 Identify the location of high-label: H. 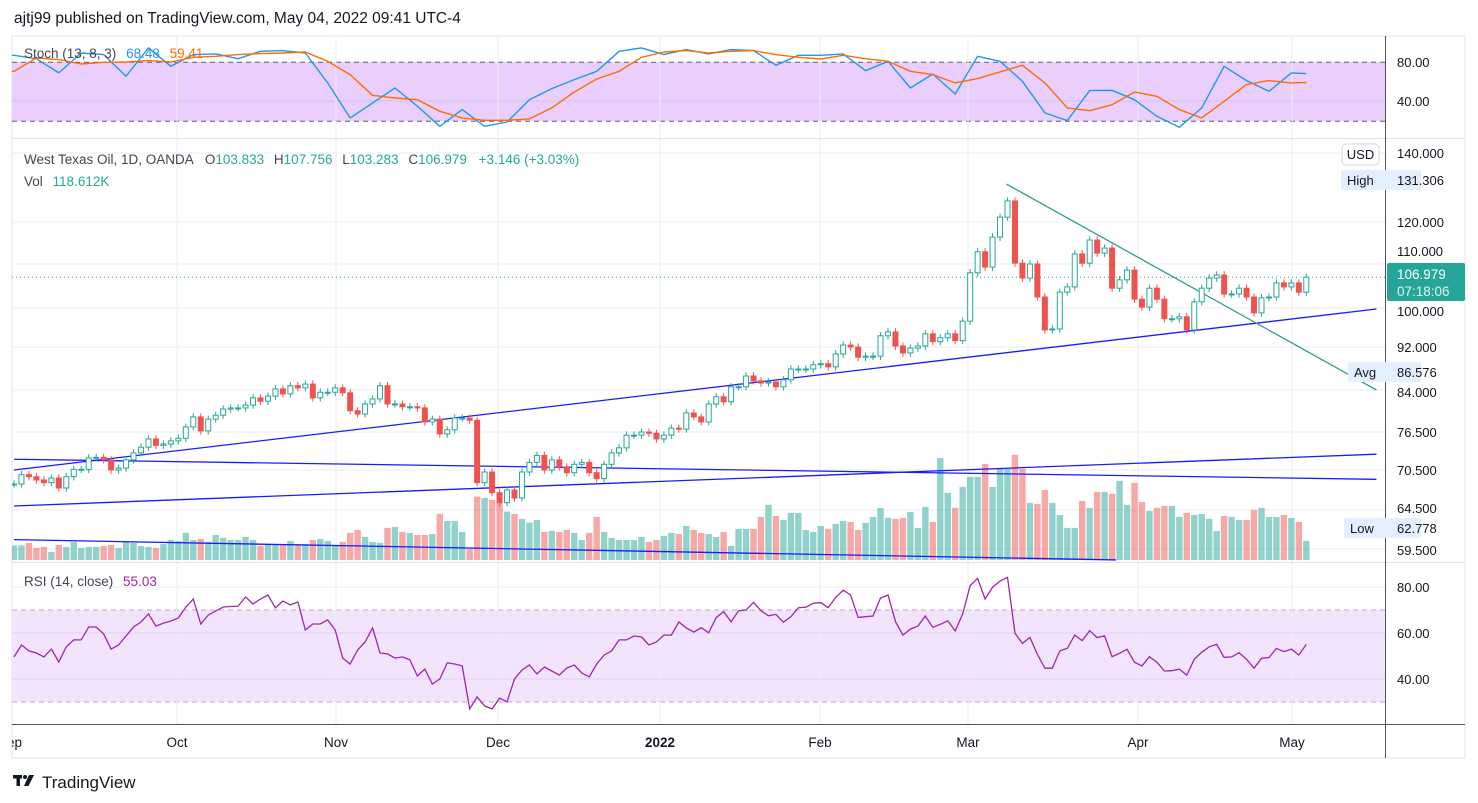
(279, 159).